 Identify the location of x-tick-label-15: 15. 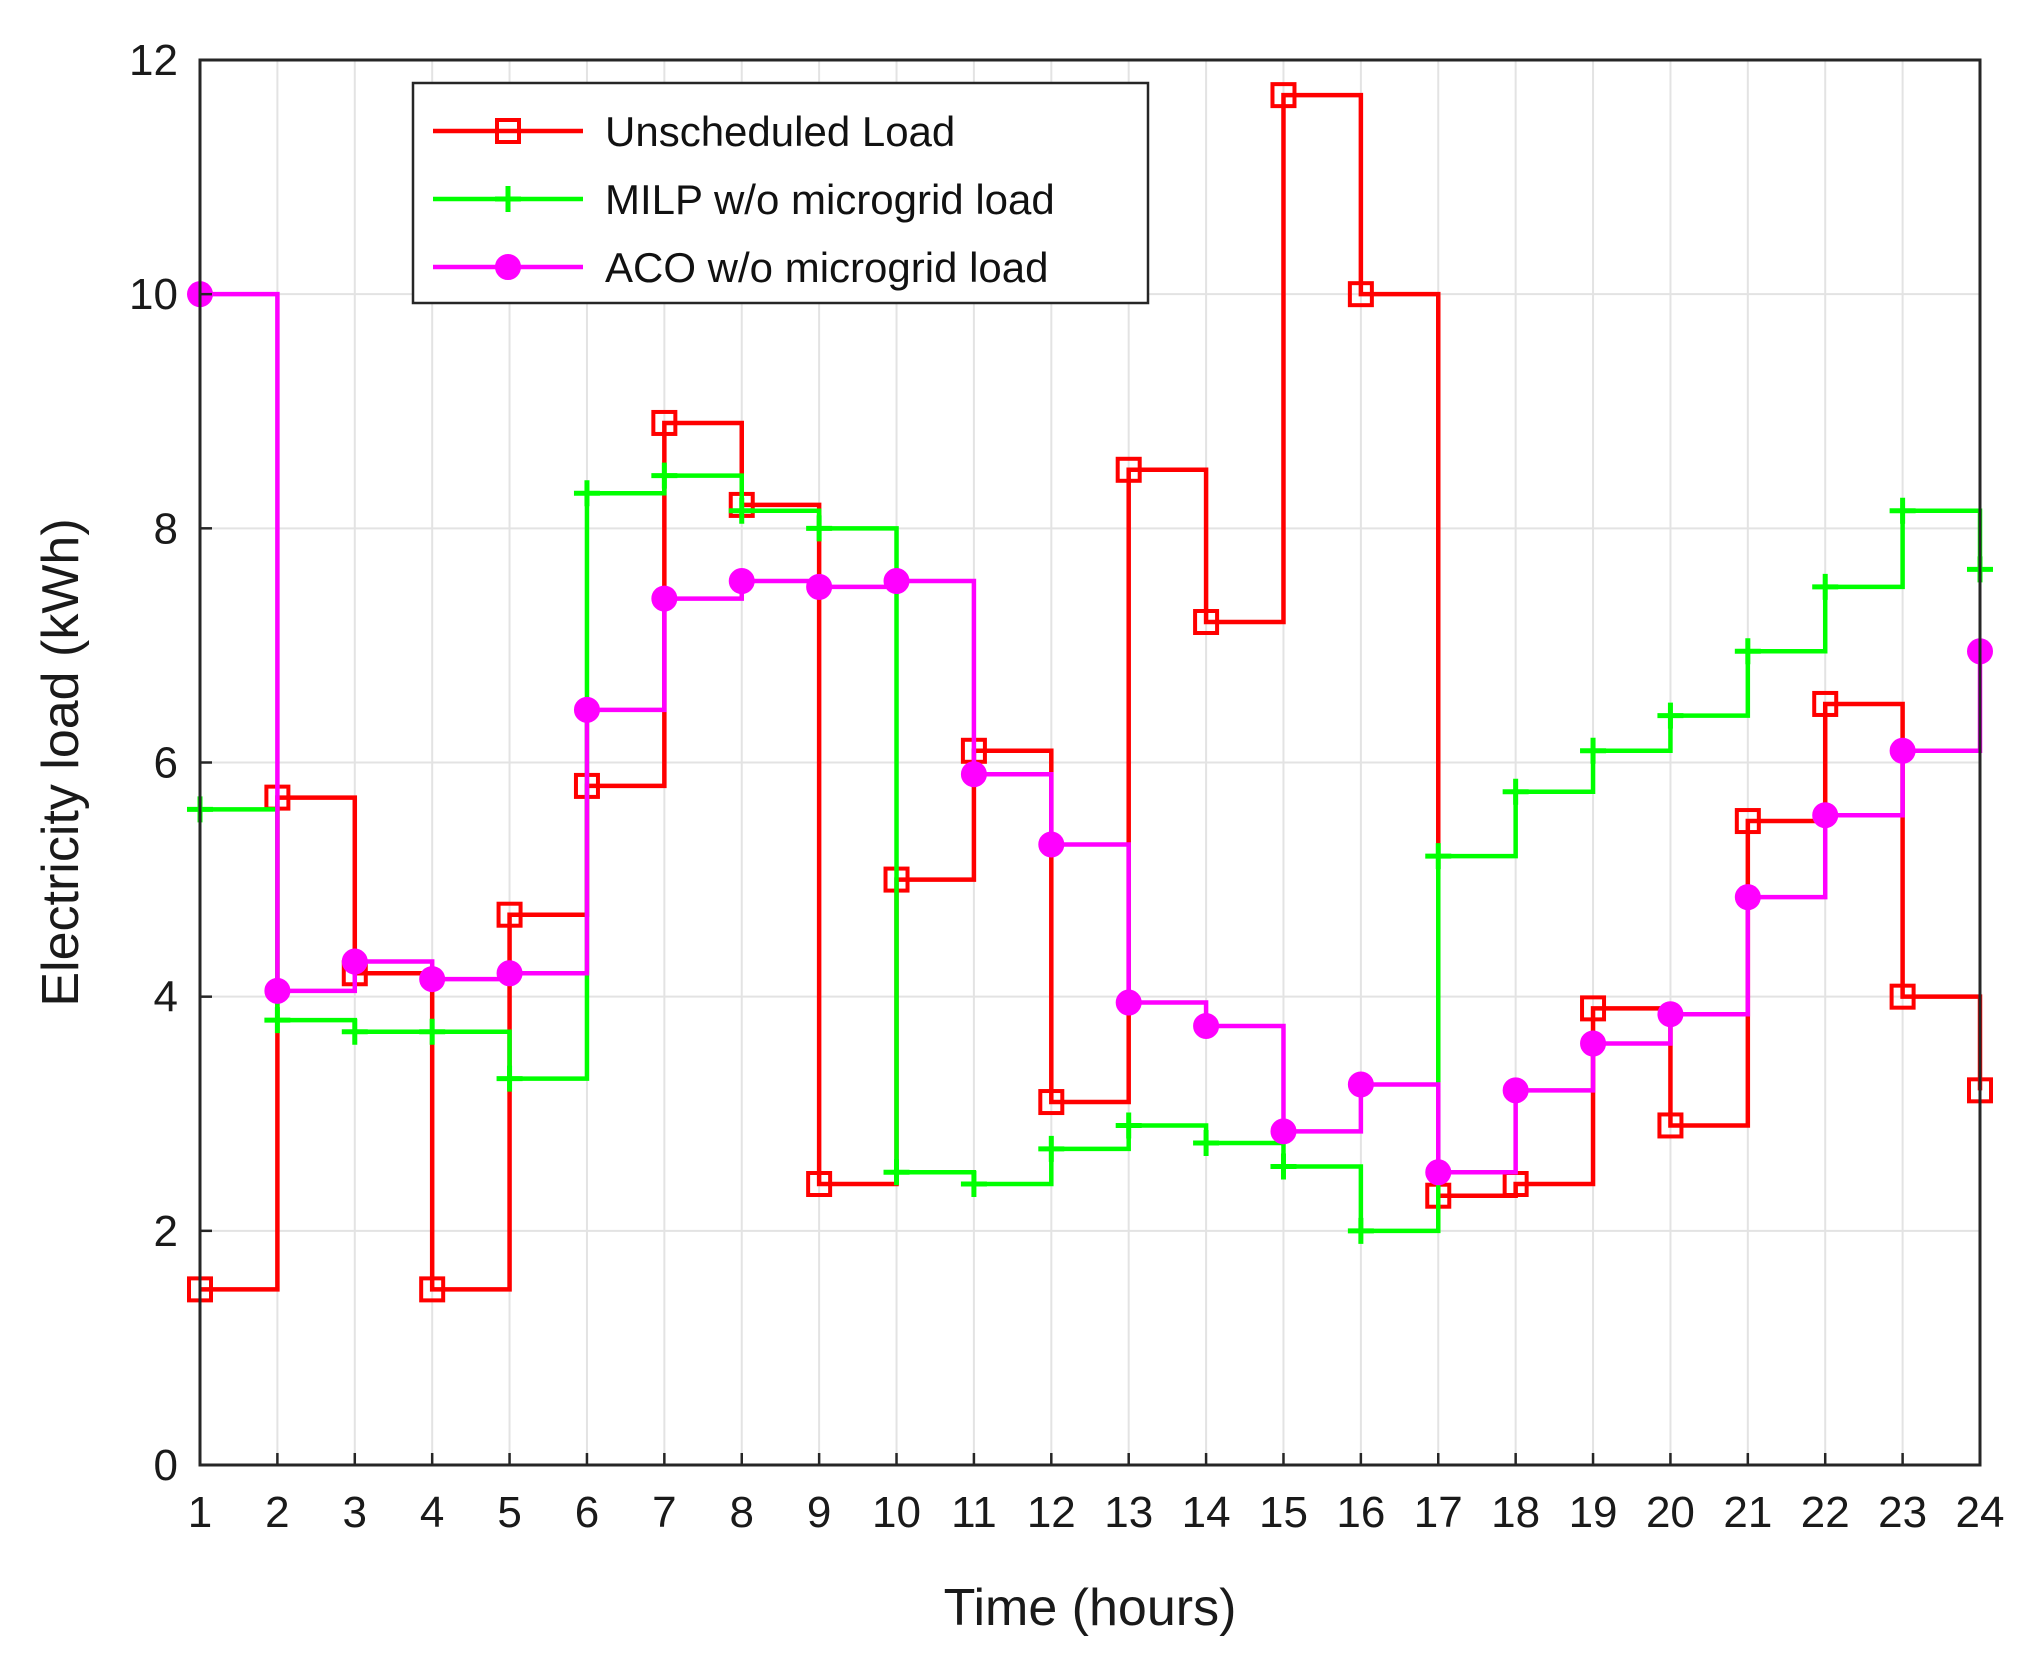
(1283, 1512).